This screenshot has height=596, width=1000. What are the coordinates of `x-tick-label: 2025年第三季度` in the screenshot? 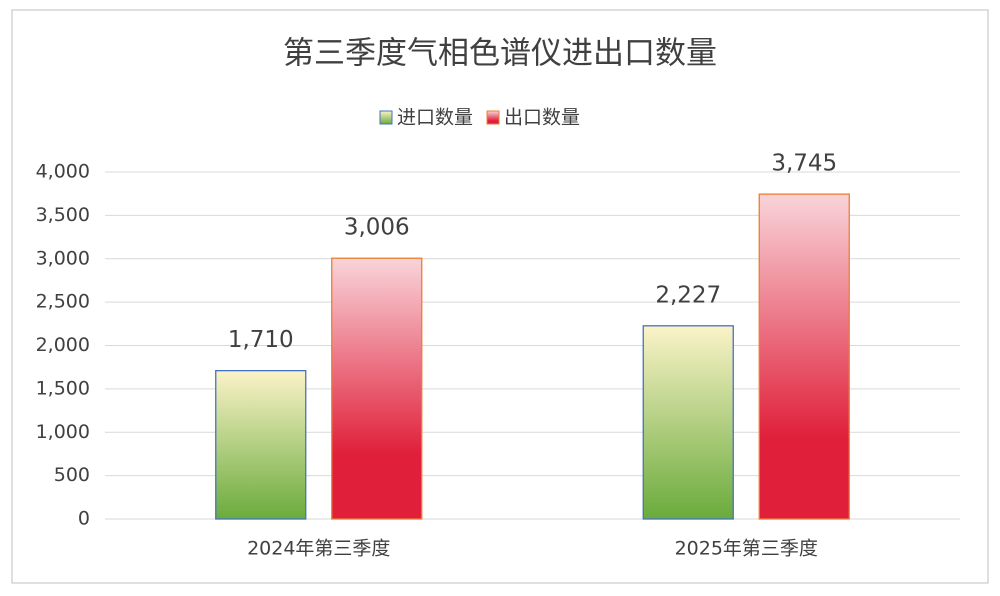 It's located at (746, 549).